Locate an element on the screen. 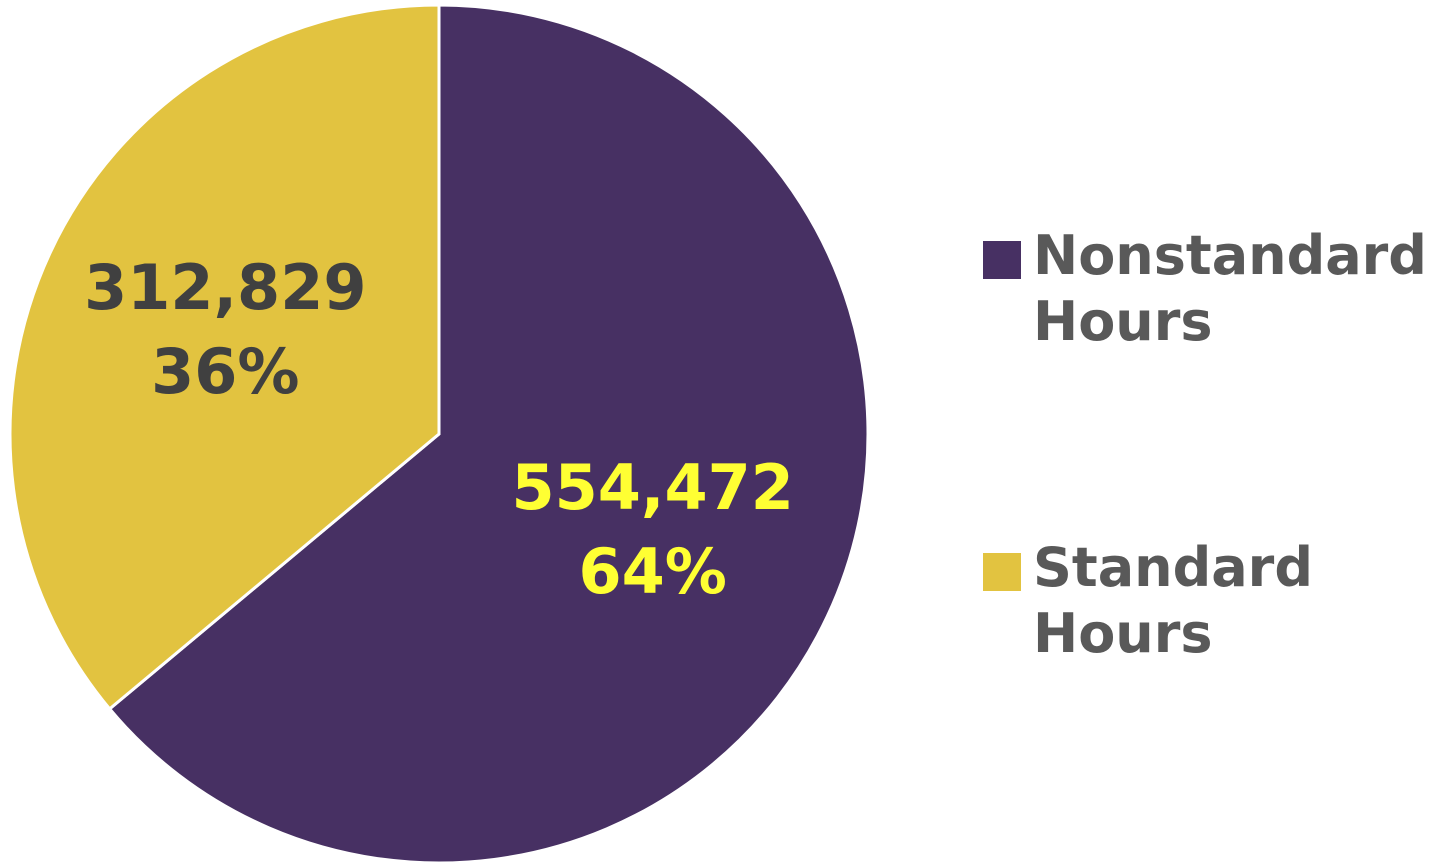  legend-label: Nonstandard Hours is located at coordinates (1230, 288).